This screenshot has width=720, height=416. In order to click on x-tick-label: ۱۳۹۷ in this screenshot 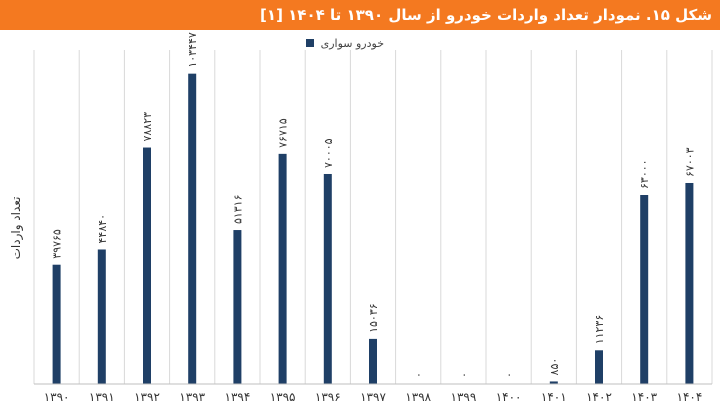, I will do `click(373, 397)`.